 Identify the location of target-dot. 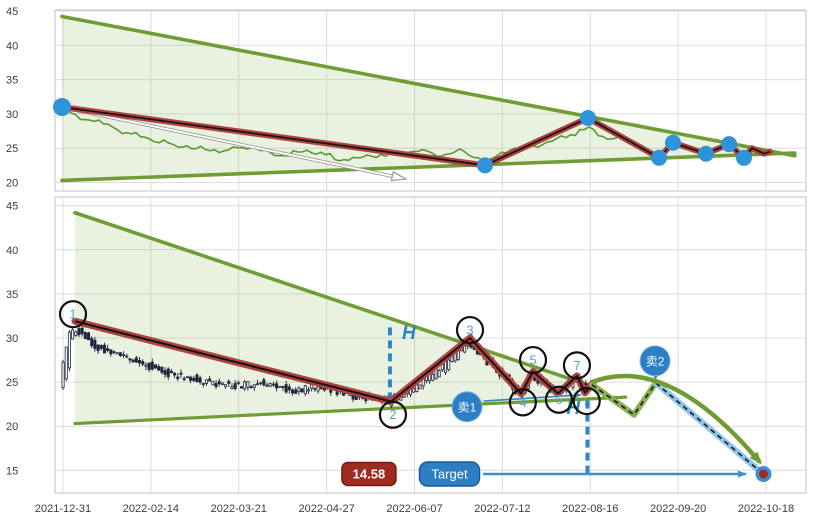
(763, 474).